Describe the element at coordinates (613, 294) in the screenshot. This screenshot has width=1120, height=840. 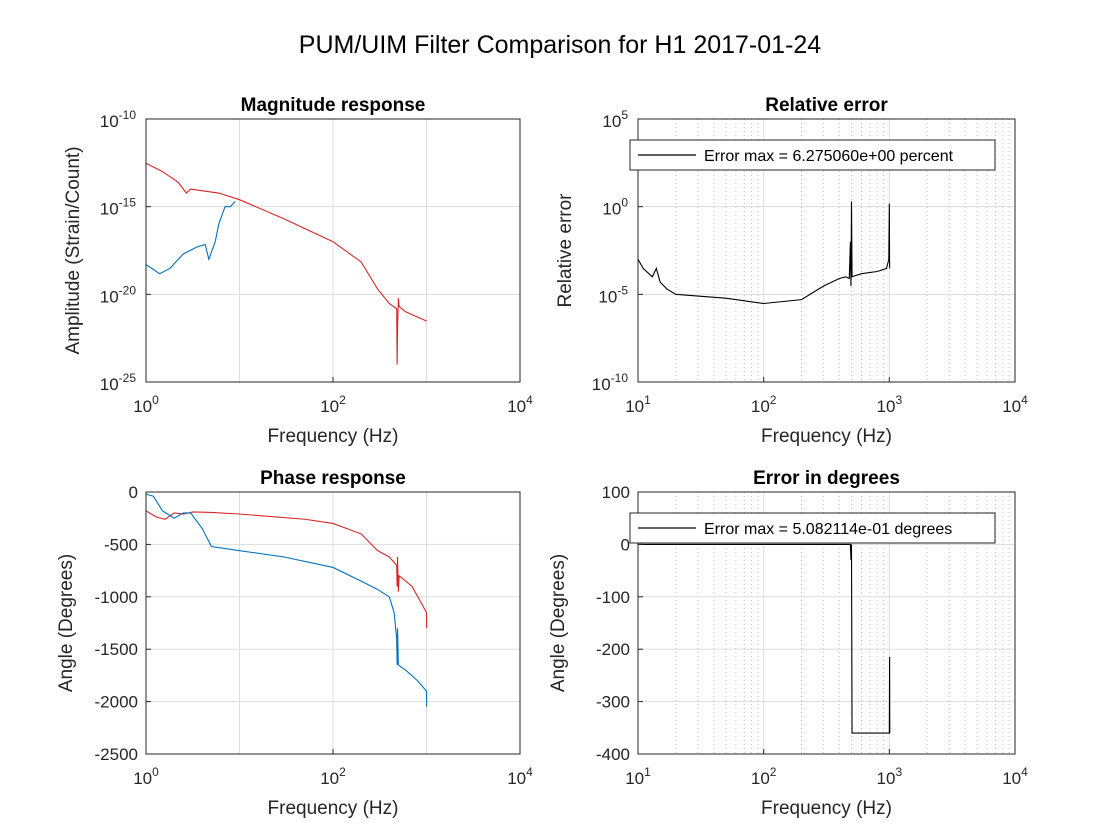
I see `y-tick-label: 10⁻⁵` at that location.